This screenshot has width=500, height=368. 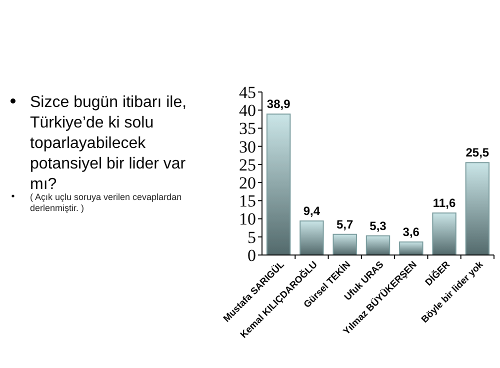 What do you see at coordinates (278, 104) in the screenshot?
I see `data-label: 38,9` at bounding box center [278, 104].